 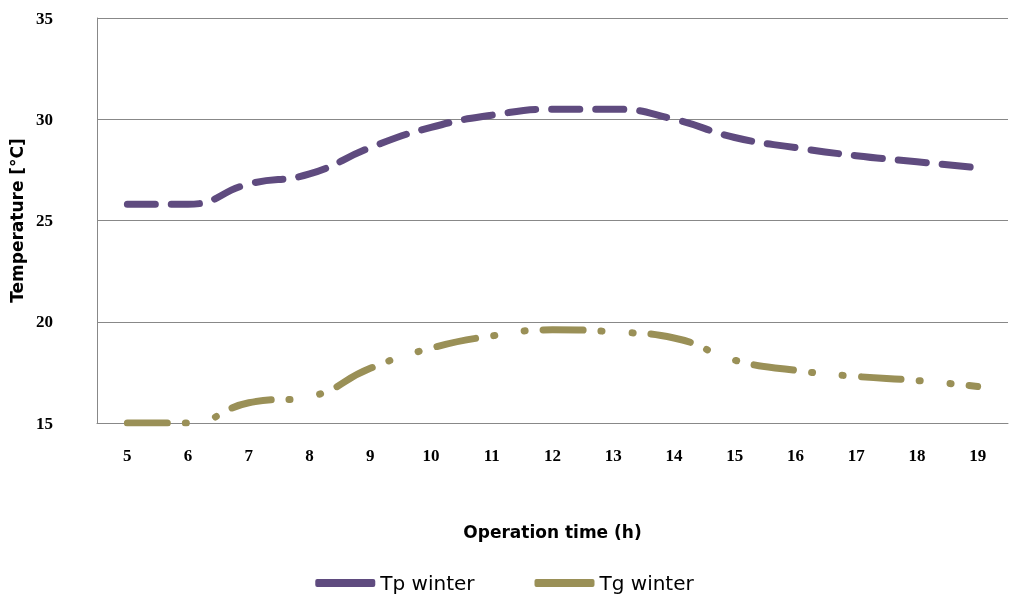 What do you see at coordinates (127, 455) in the screenshot?
I see `x-tick-label: 5` at bounding box center [127, 455].